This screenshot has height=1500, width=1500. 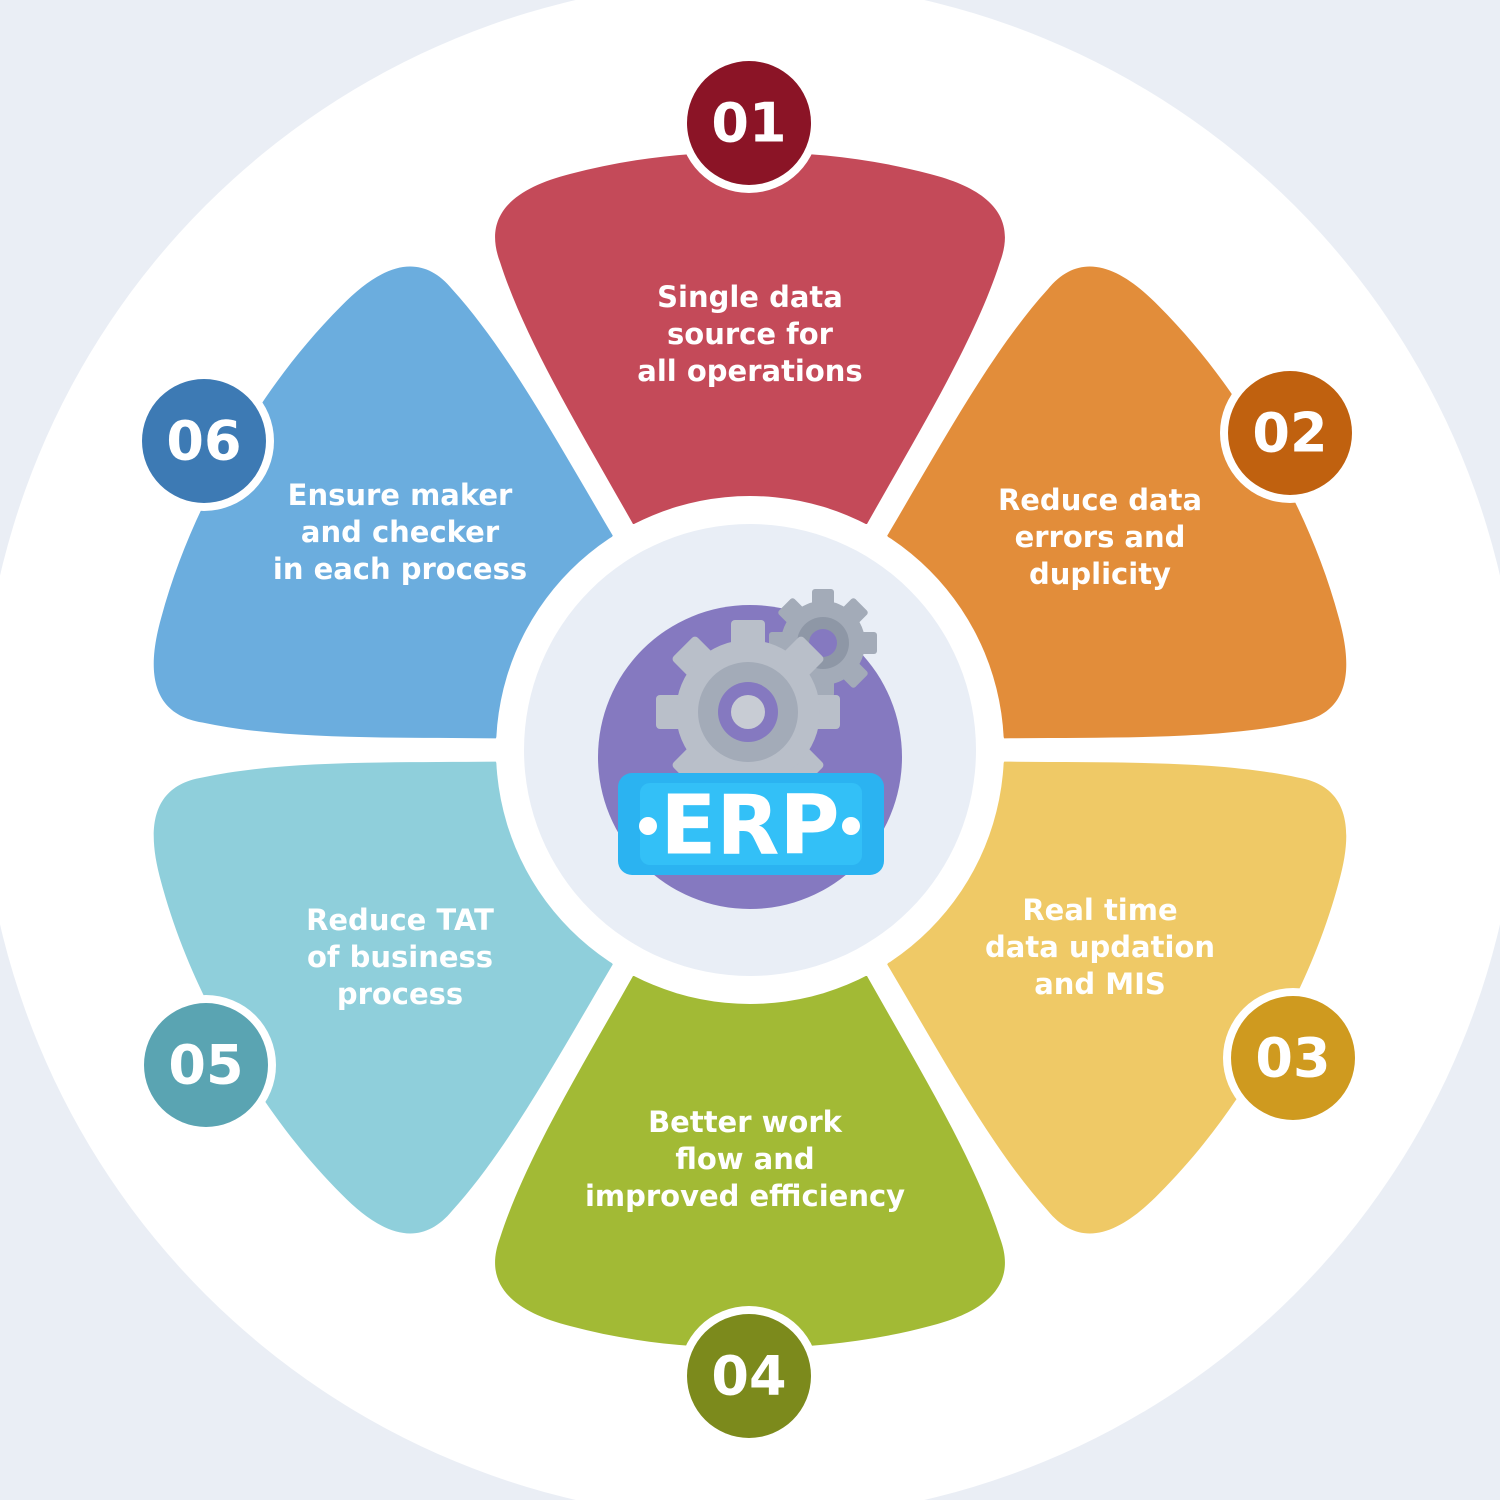 What do you see at coordinates (1099, 910) in the screenshot?
I see `petal-label-line: Real time` at bounding box center [1099, 910].